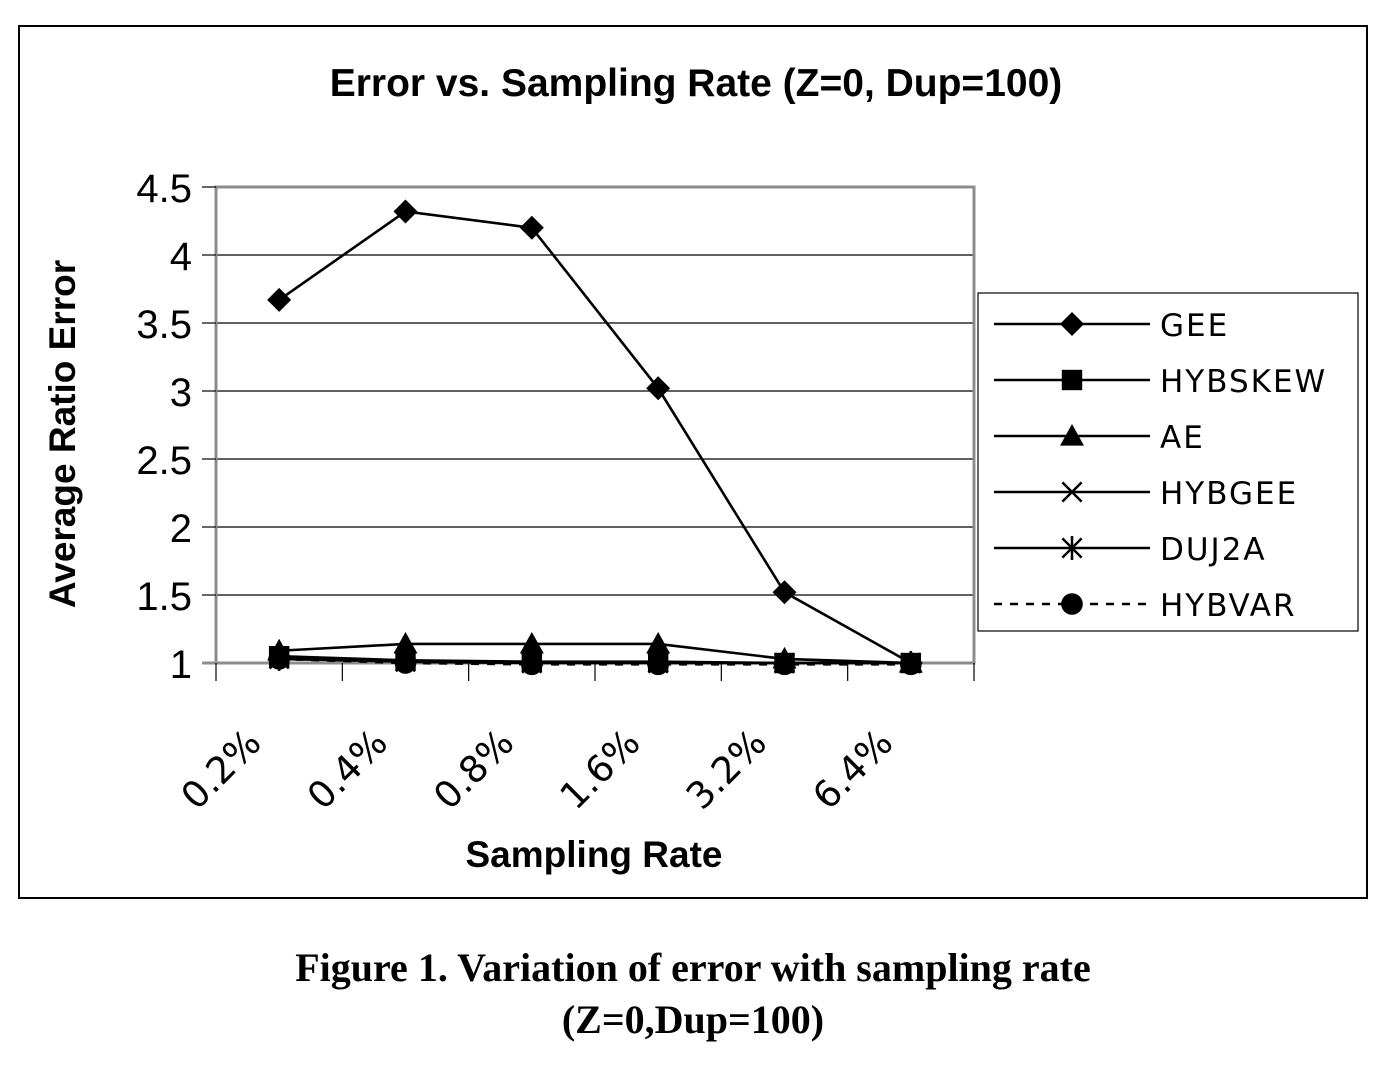 The image size is (1386, 1068). Describe the element at coordinates (181, 665) in the screenshot. I see `y-tick-label: 1` at that location.